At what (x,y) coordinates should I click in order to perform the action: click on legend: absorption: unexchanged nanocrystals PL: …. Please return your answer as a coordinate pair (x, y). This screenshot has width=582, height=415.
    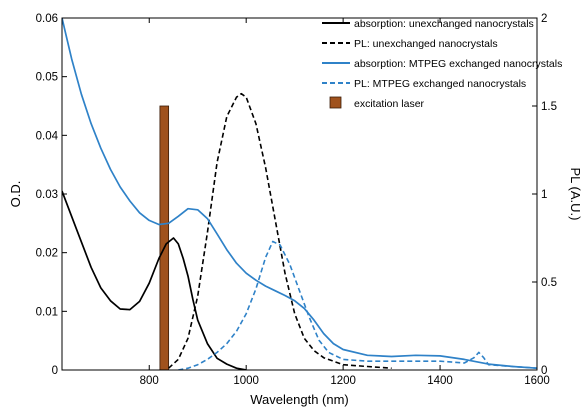
    Looking at the image, I should click on (442, 64).